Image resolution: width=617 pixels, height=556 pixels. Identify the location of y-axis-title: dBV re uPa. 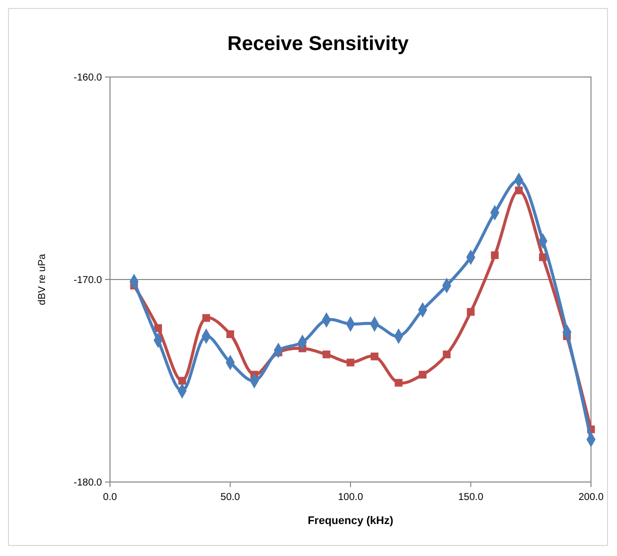
(42, 279).